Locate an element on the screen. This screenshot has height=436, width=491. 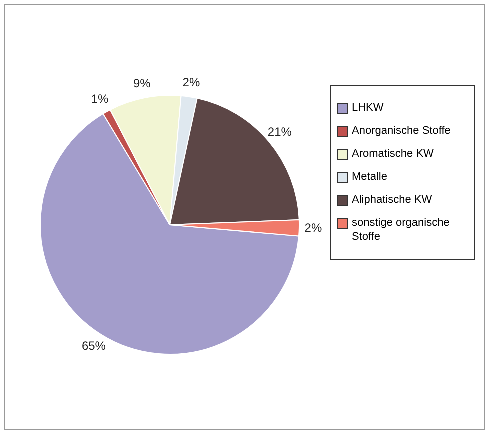
legend-label: sonstige organische Stoffe is located at coordinates (401, 230).